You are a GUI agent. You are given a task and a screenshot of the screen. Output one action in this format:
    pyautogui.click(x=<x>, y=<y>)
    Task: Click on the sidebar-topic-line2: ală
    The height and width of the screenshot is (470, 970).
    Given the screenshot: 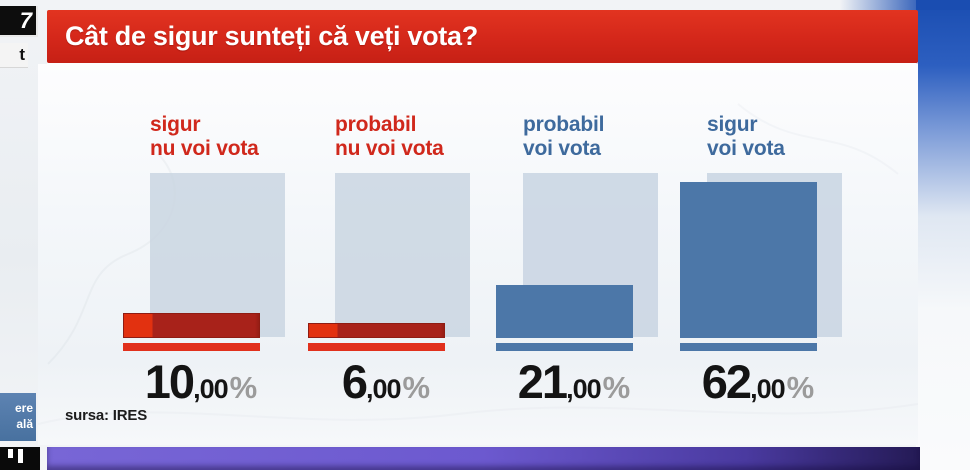 What is the action you would take?
    pyautogui.click(x=24, y=424)
    